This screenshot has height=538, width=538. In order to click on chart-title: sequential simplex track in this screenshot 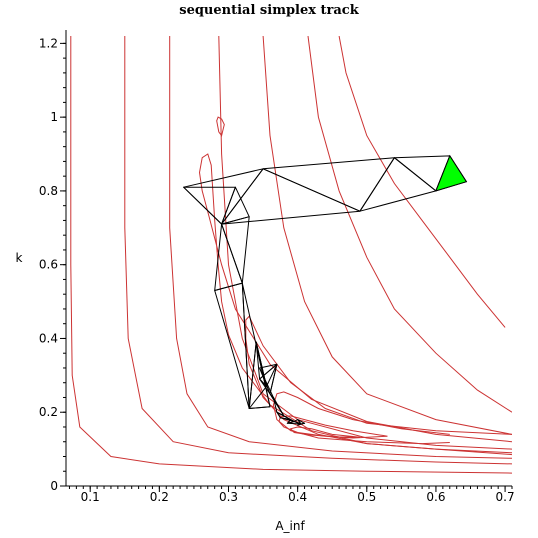, I will do `click(269, 10)`.